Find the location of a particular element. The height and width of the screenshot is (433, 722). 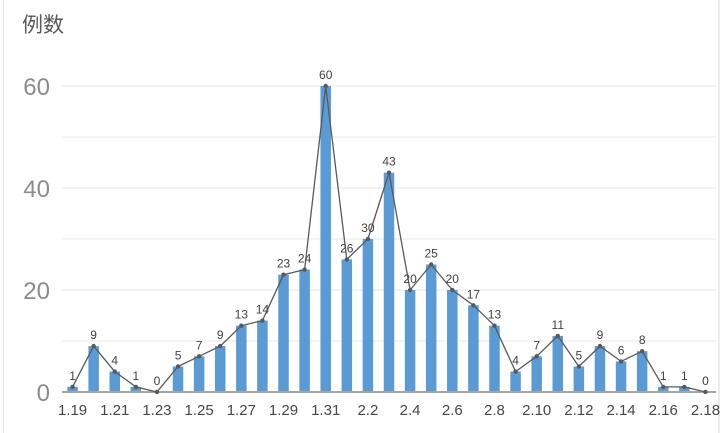

y-tick-label: 0 is located at coordinates (43, 393).